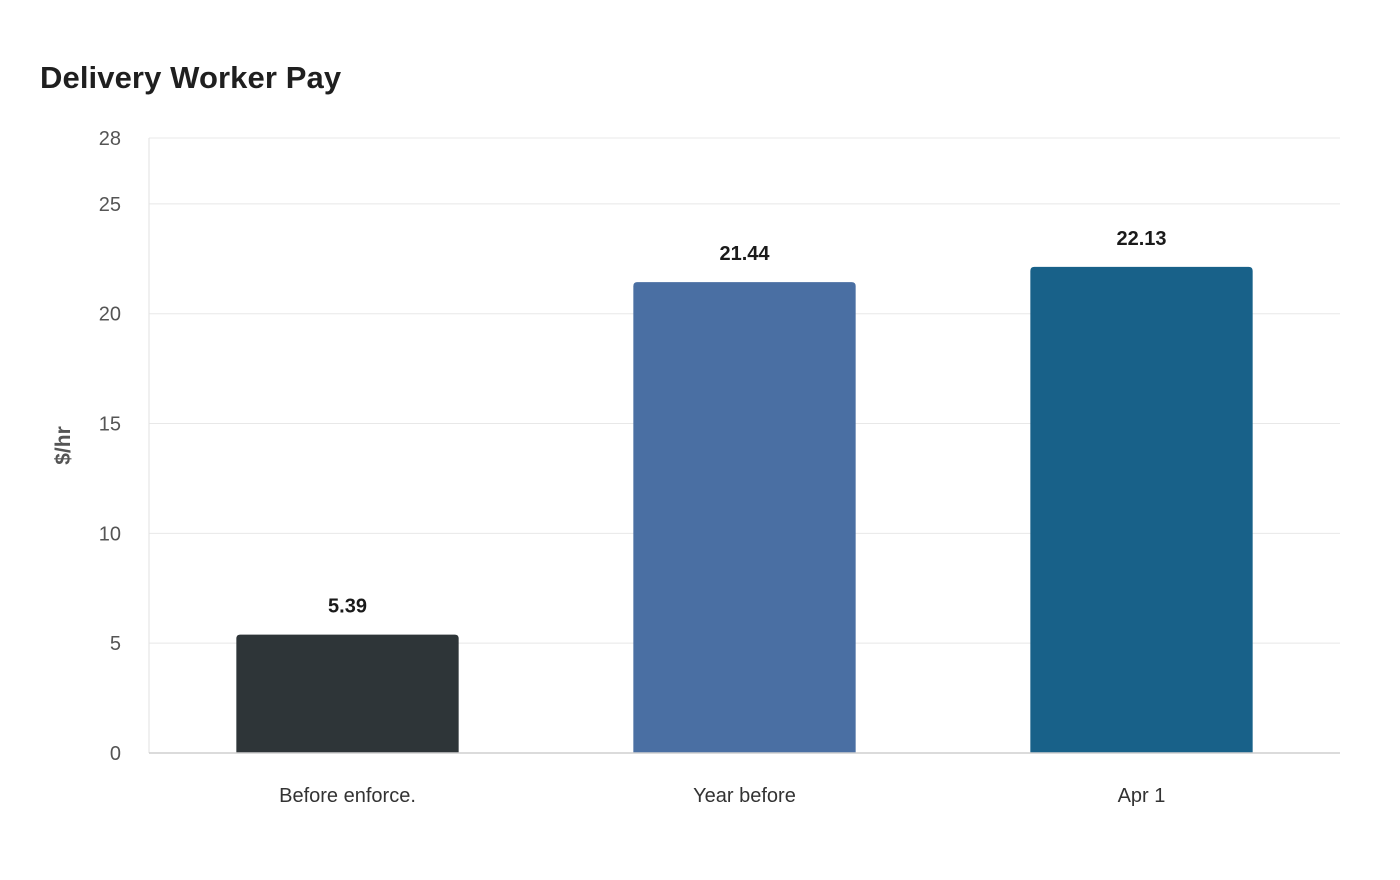 The image size is (1400, 880). What do you see at coordinates (115, 644) in the screenshot?
I see `y-tick-label: 5` at bounding box center [115, 644].